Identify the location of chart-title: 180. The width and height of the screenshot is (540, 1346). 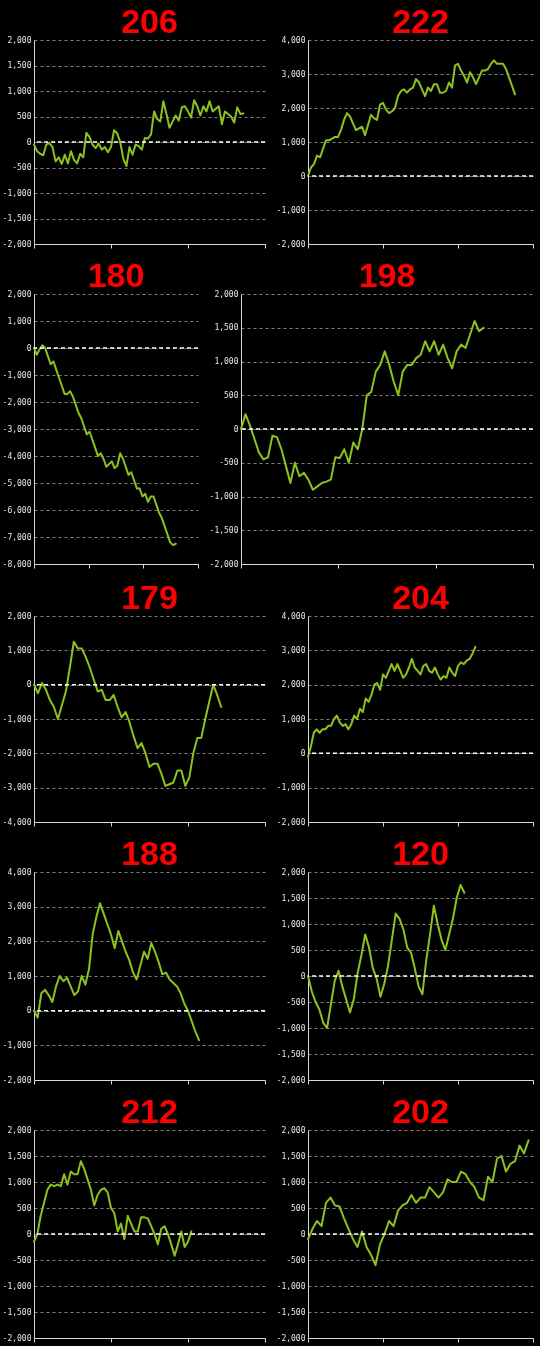
(116, 275).